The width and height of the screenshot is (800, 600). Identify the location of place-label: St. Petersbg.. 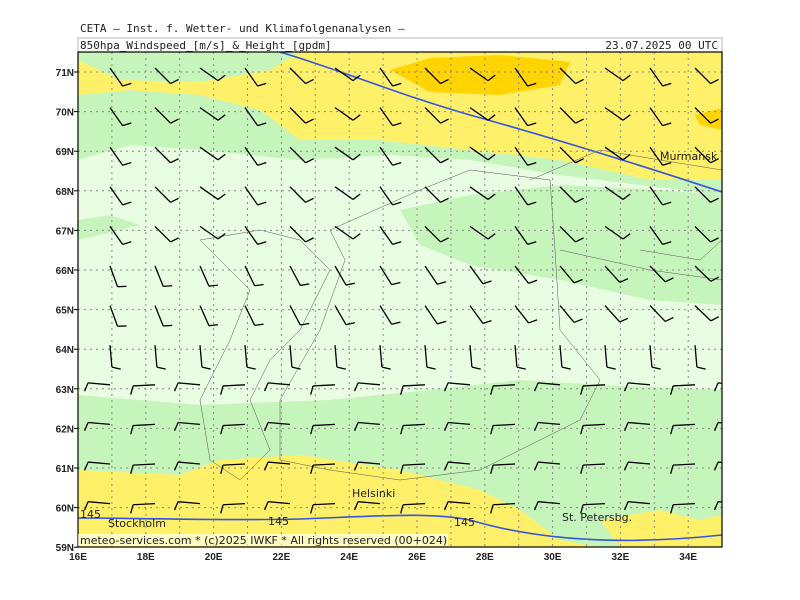
(597, 517).